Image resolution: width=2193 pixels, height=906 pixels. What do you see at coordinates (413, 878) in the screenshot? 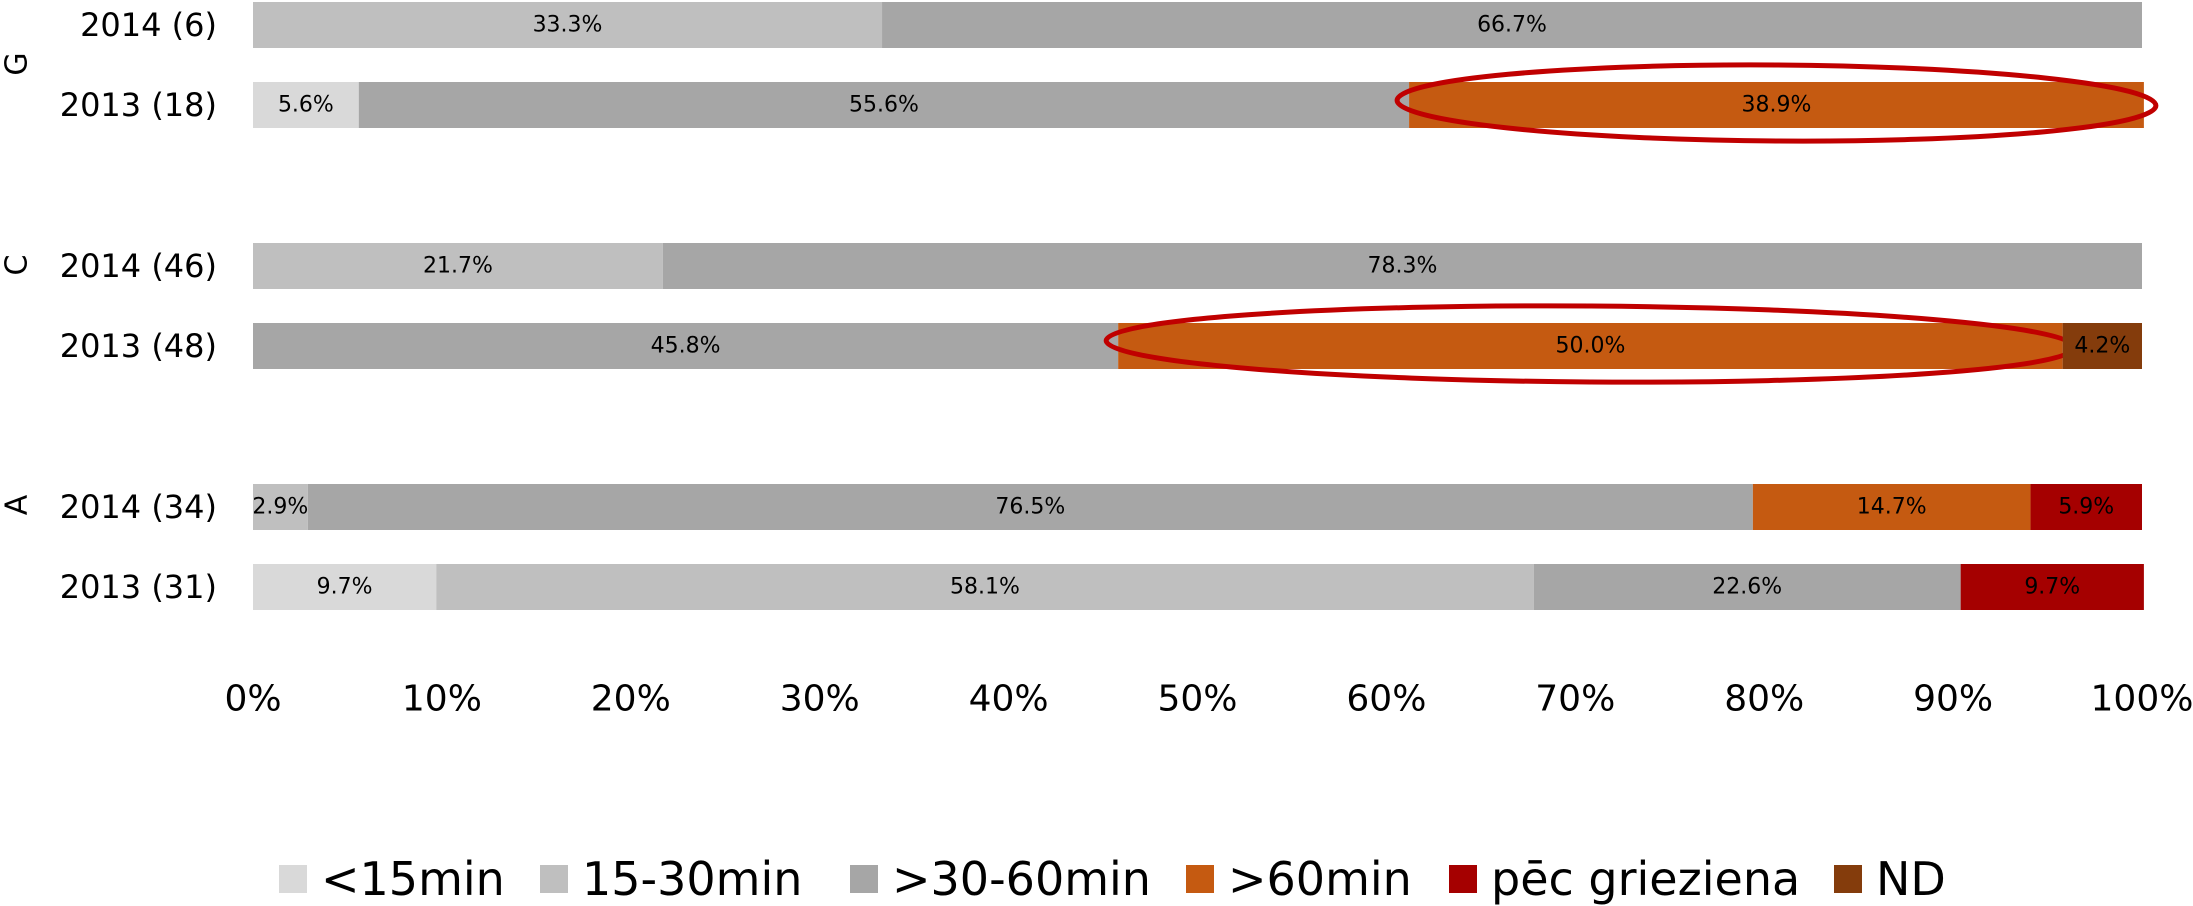
I see `legend-label: <15min` at bounding box center [413, 878].